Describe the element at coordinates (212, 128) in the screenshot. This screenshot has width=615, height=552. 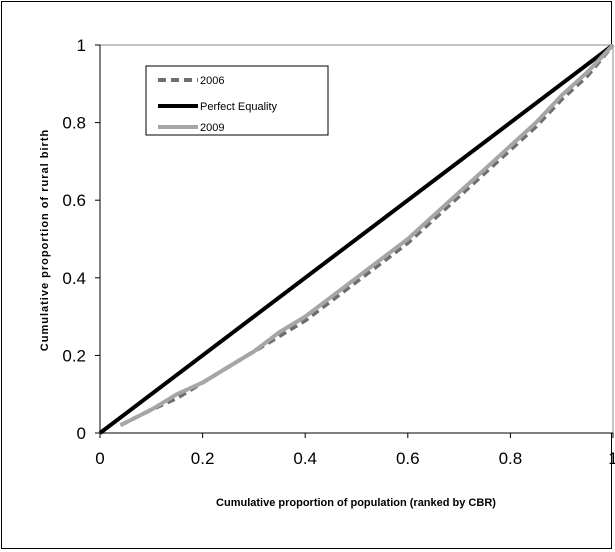
I see `legend-label-2009: 2009` at that location.